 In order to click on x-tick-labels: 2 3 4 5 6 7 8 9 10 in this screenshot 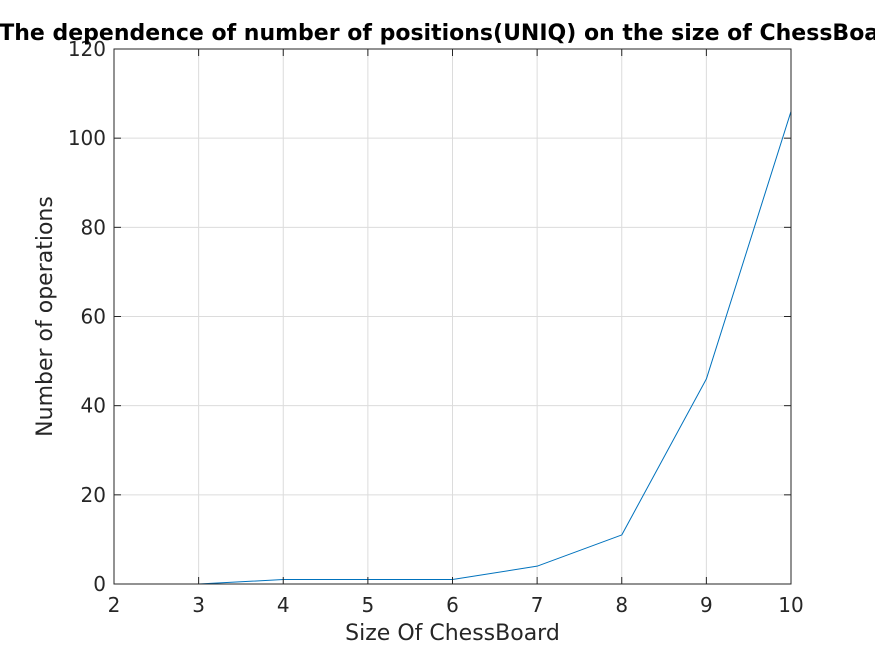, I will do `click(456, 605)`.